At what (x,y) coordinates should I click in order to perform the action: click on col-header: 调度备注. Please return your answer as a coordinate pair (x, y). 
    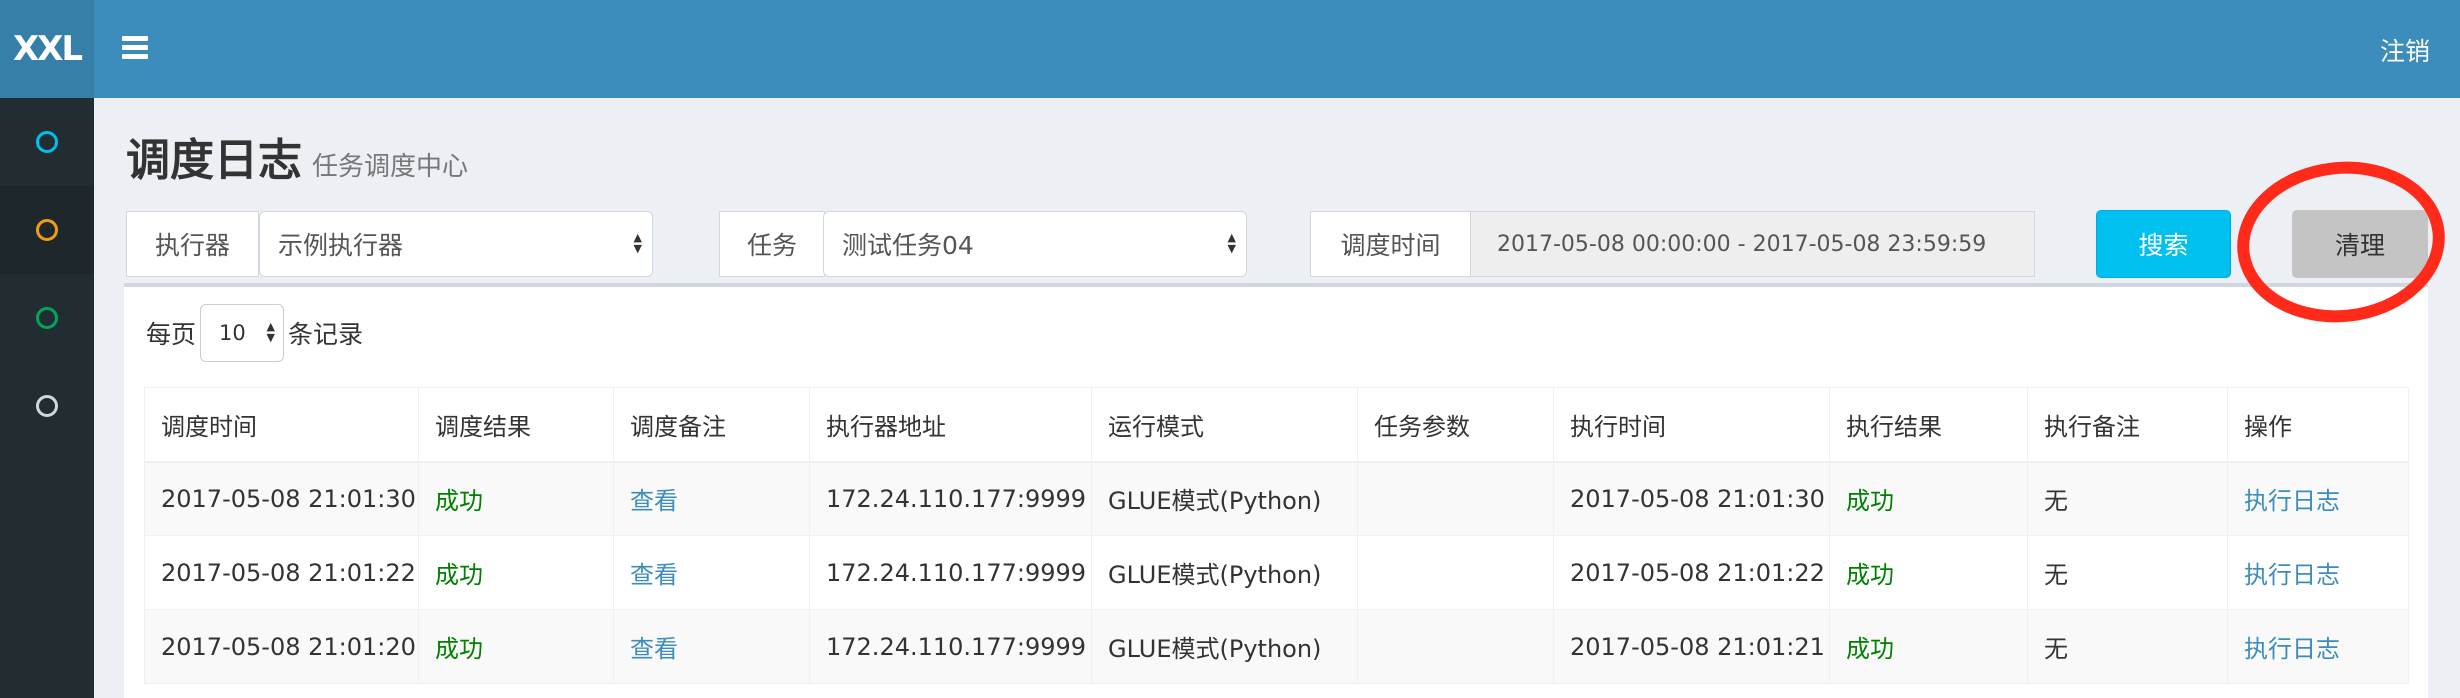
    Looking at the image, I should click on (711, 425).